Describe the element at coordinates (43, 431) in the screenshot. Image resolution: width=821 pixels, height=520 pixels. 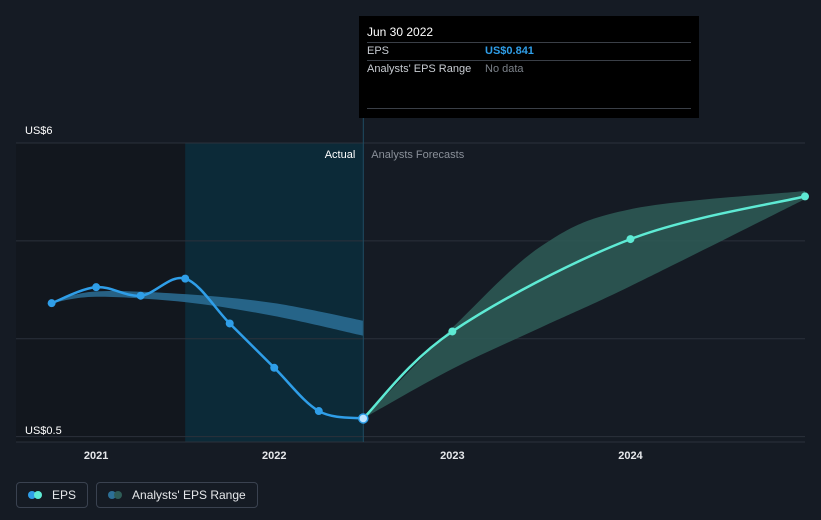
I see `y-tick-label: US$0.5` at that location.